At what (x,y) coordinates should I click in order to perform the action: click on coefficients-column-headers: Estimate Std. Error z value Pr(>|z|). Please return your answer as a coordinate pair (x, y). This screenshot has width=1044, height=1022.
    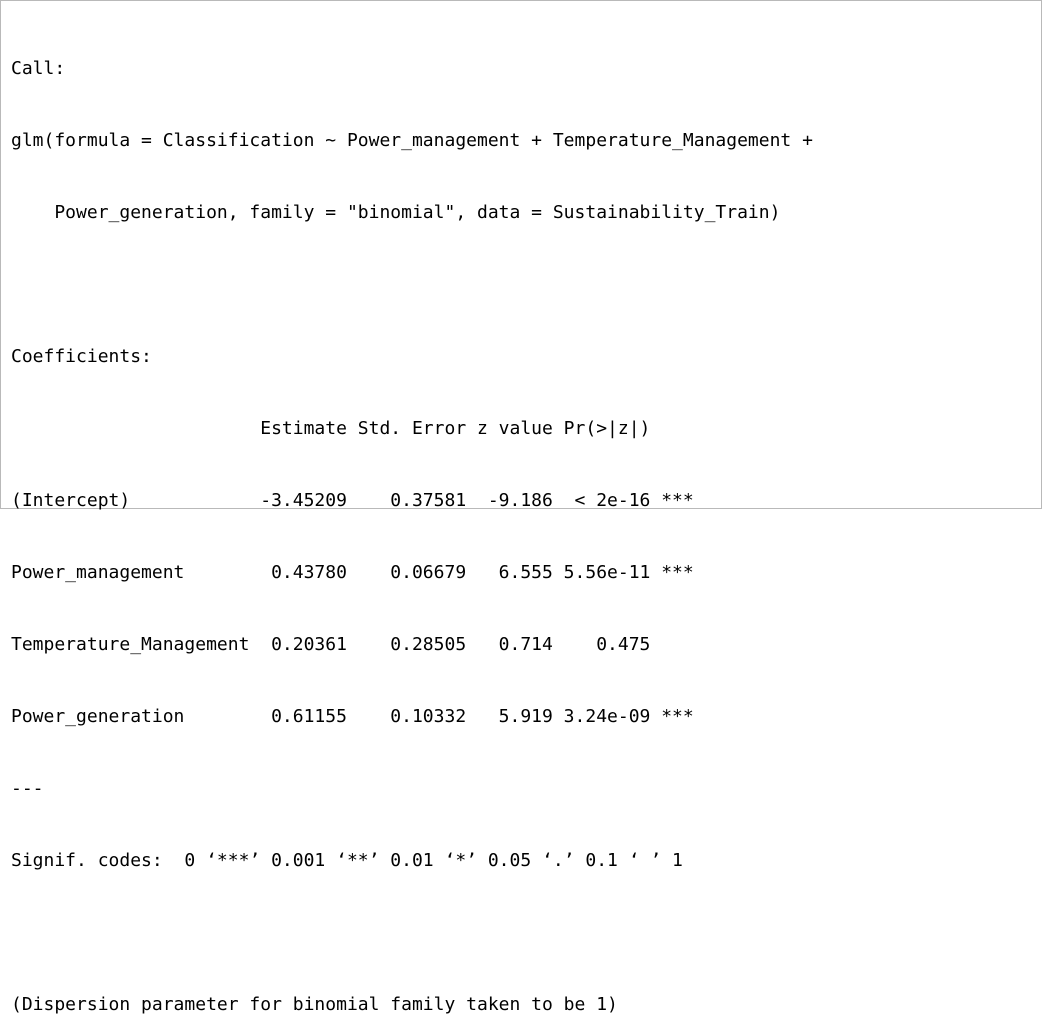
    Looking at the image, I should click on (352, 428).